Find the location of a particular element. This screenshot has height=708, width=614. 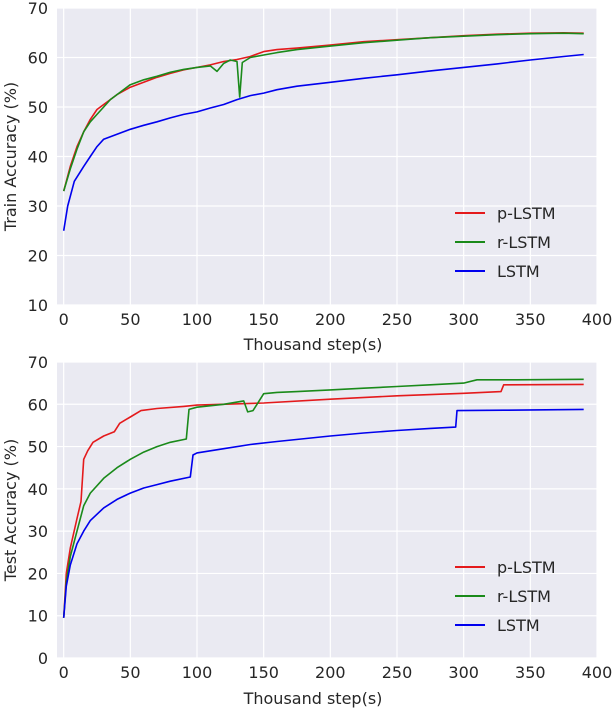

y-tick-label: 0 is located at coordinates (43, 658).